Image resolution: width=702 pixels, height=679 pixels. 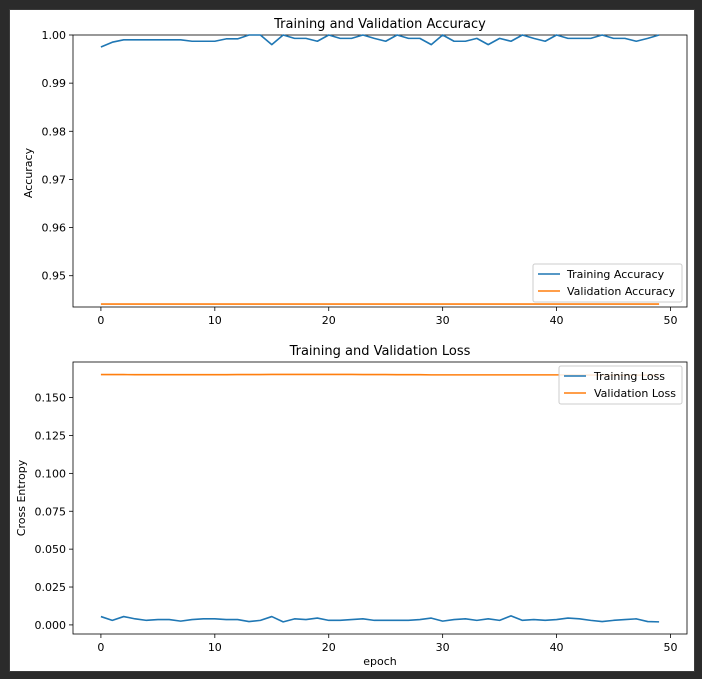 I want to click on loss-legend: Training Loss Validation Loss, so click(x=620, y=385).